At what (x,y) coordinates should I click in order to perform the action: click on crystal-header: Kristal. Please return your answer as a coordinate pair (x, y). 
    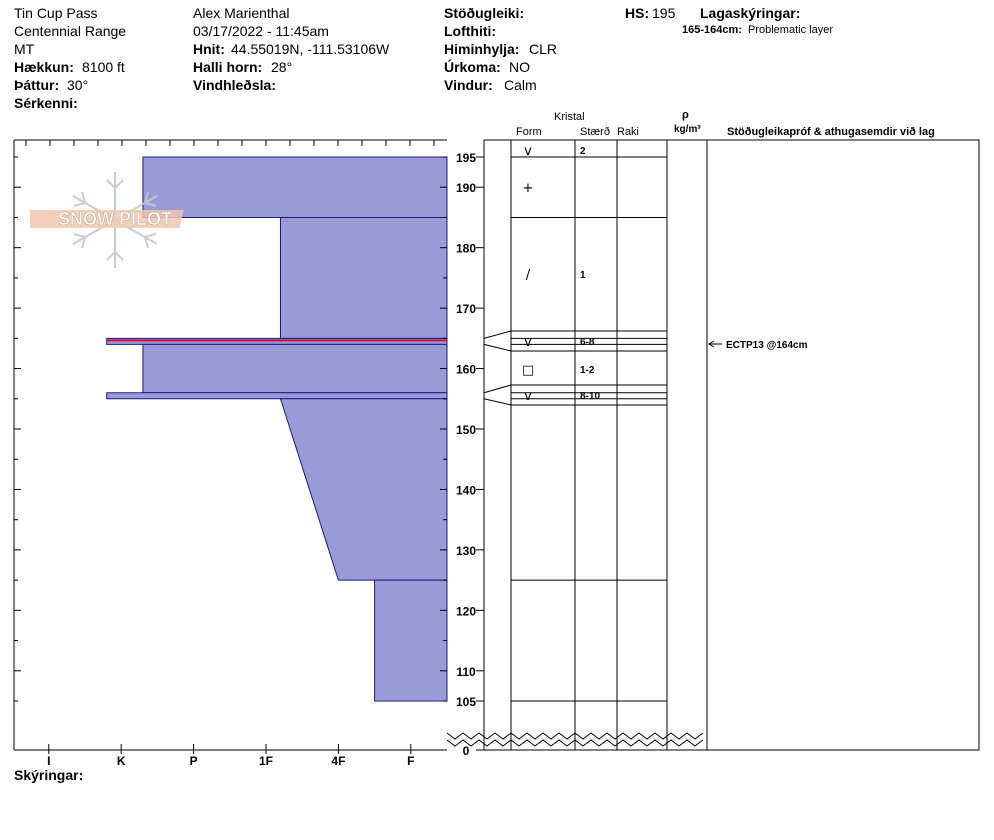
    Looking at the image, I should click on (569, 117).